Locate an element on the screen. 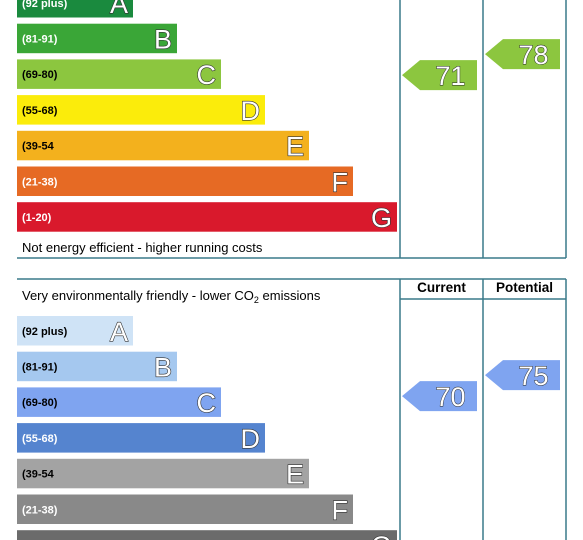  current-rating-arrow: 71 is located at coordinates (439, 76).